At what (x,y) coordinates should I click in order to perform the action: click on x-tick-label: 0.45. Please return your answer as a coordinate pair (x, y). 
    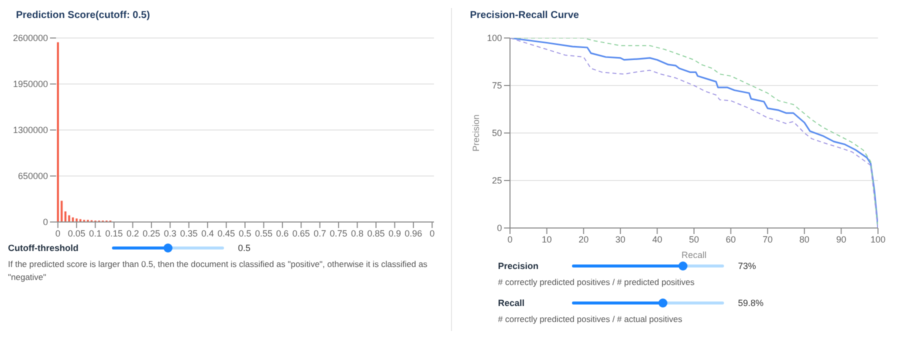
    Looking at the image, I should click on (227, 233).